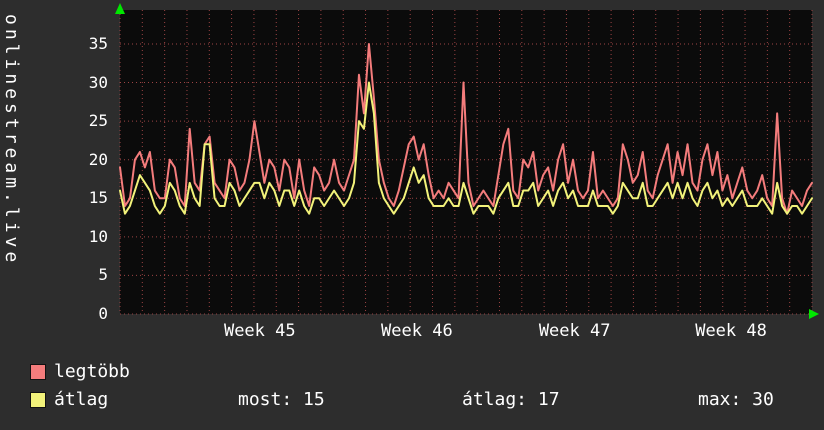 This screenshot has height=430, width=824. I want to click on y-axis-arrow-icon, so click(120, 8).